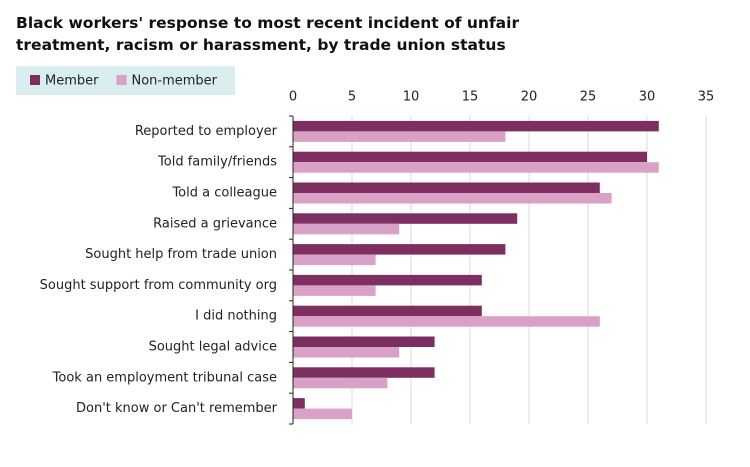 Image resolution: width=750 pixels, height=467 pixels. I want to click on y-tick-label: Sought support from community org, so click(158, 285).